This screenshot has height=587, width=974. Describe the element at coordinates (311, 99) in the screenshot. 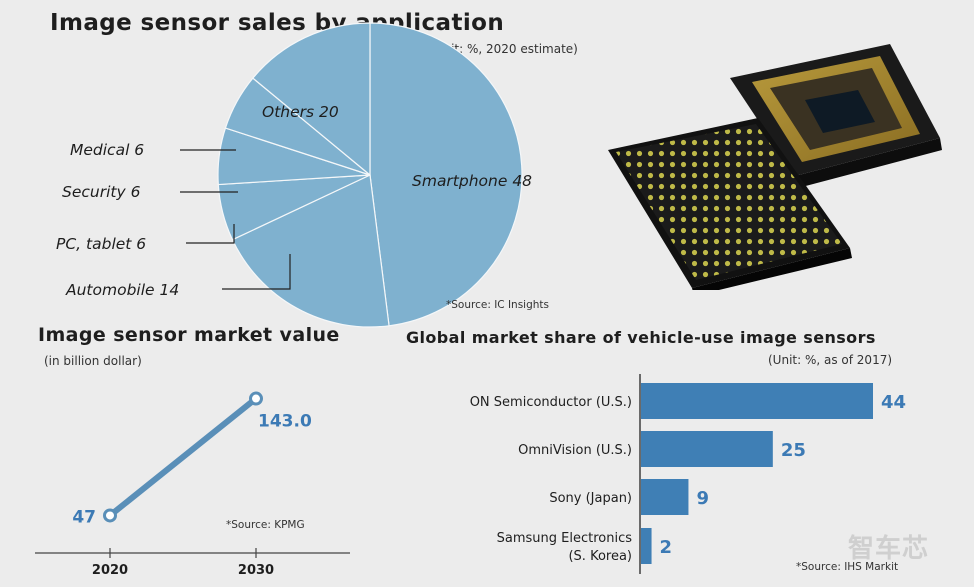

I see `pie-slice-automobile` at that location.